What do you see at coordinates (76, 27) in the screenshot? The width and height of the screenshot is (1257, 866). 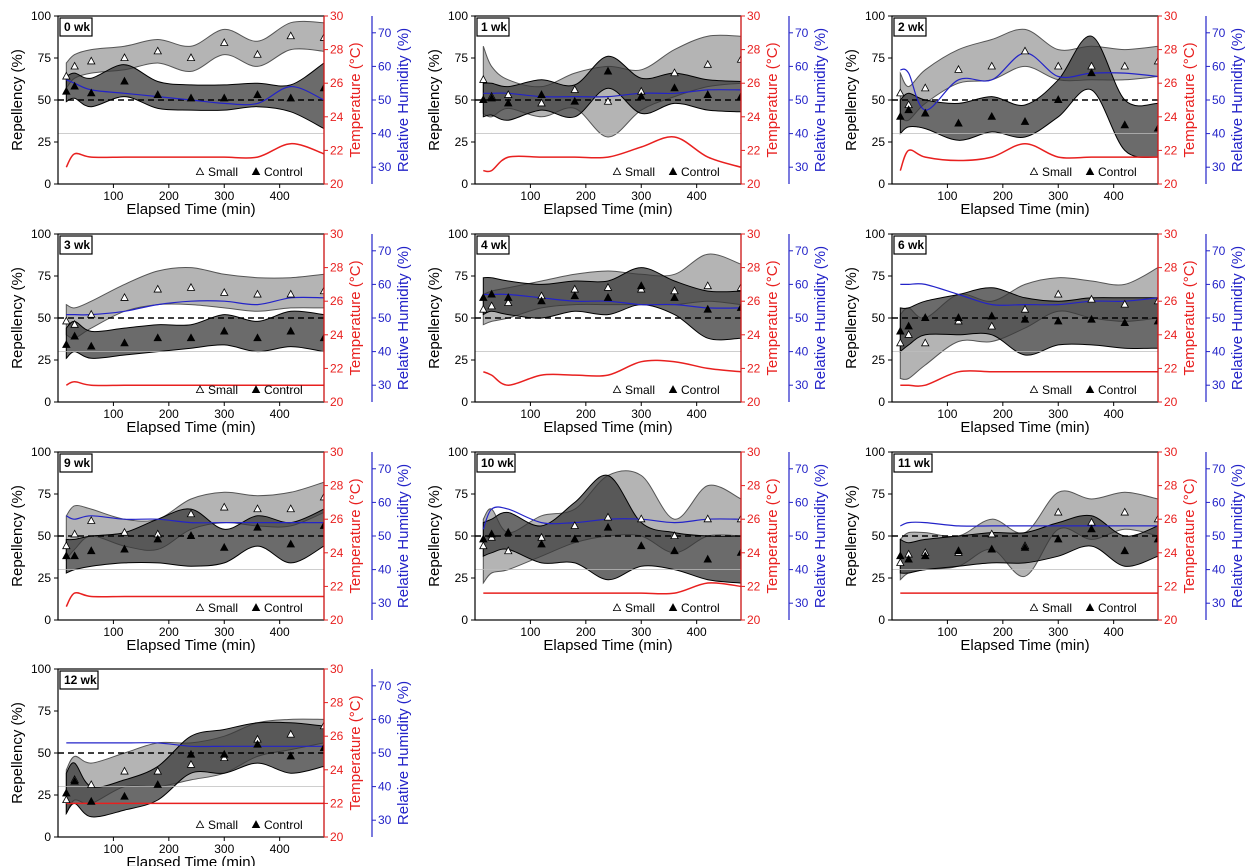 I see `panel-label: 0 wk` at bounding box center [76, 27].